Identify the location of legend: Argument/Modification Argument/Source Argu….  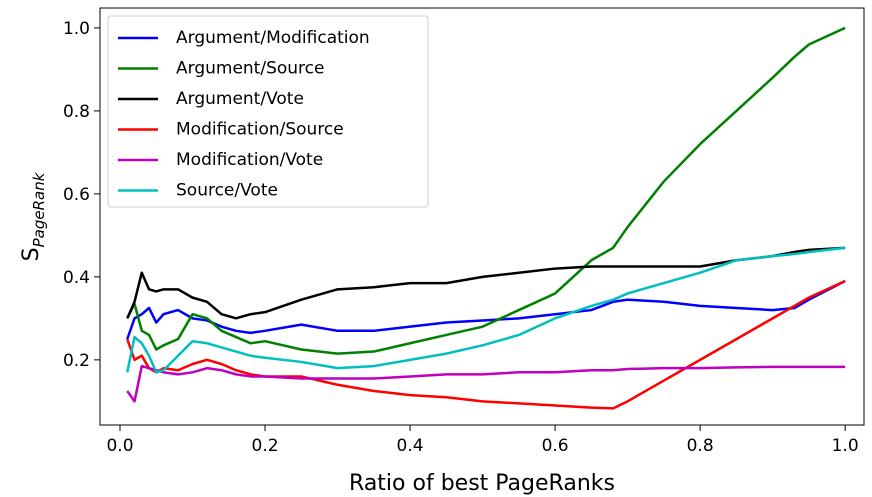
(268, 111).